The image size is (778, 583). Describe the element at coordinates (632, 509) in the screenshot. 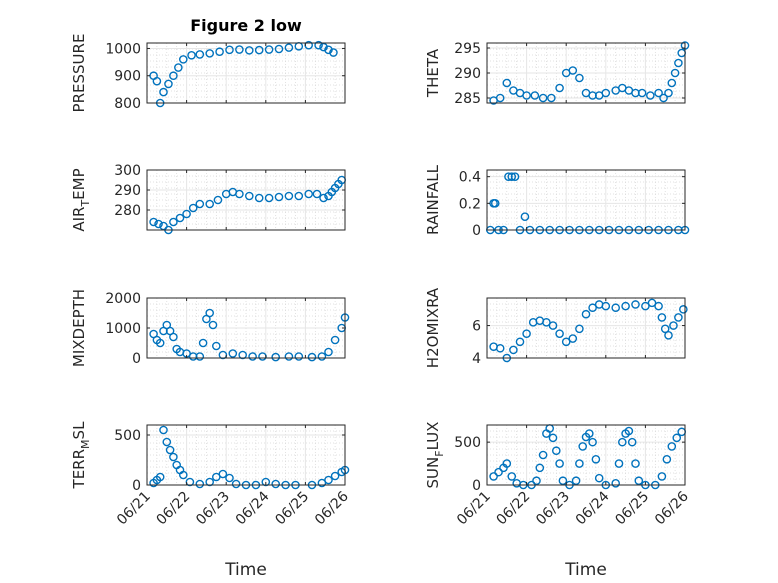

I see `x-tick-label: 06/25` at that location.